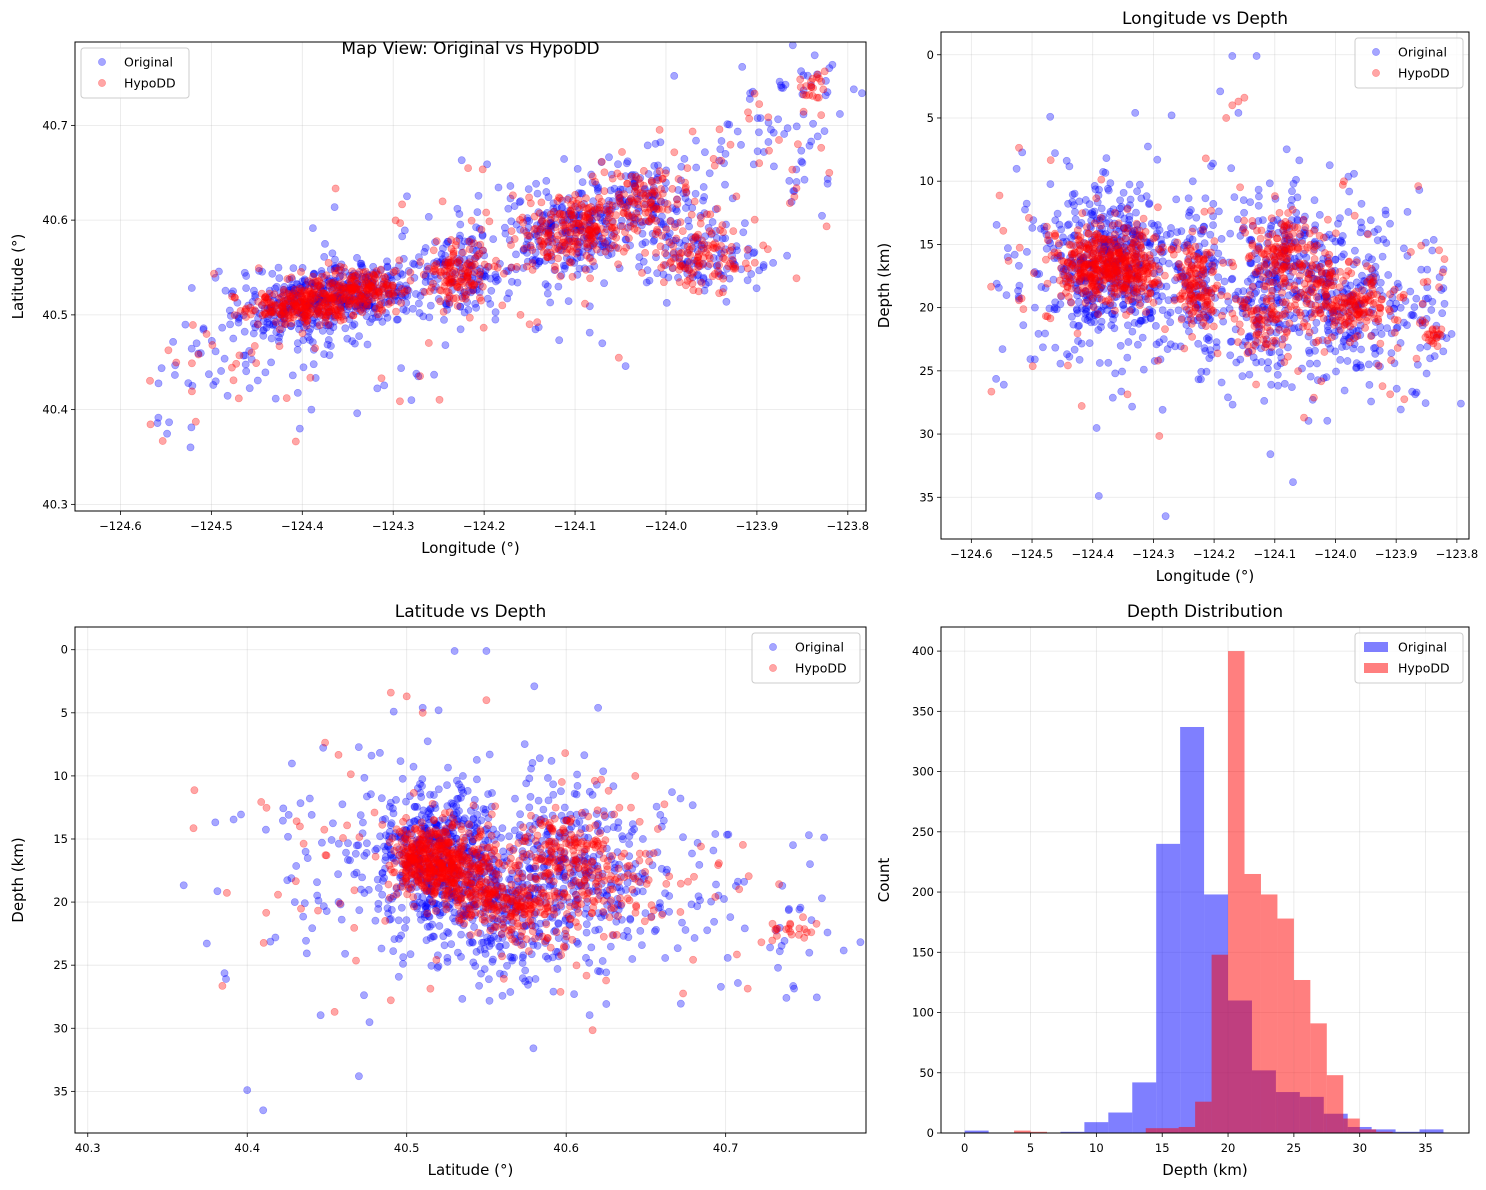 The height and width of the screenshot is (1190, 1486). Describe the element at coordinates (102, 83) in the screenshot. I see `legend-marker-hypodd` at that location.